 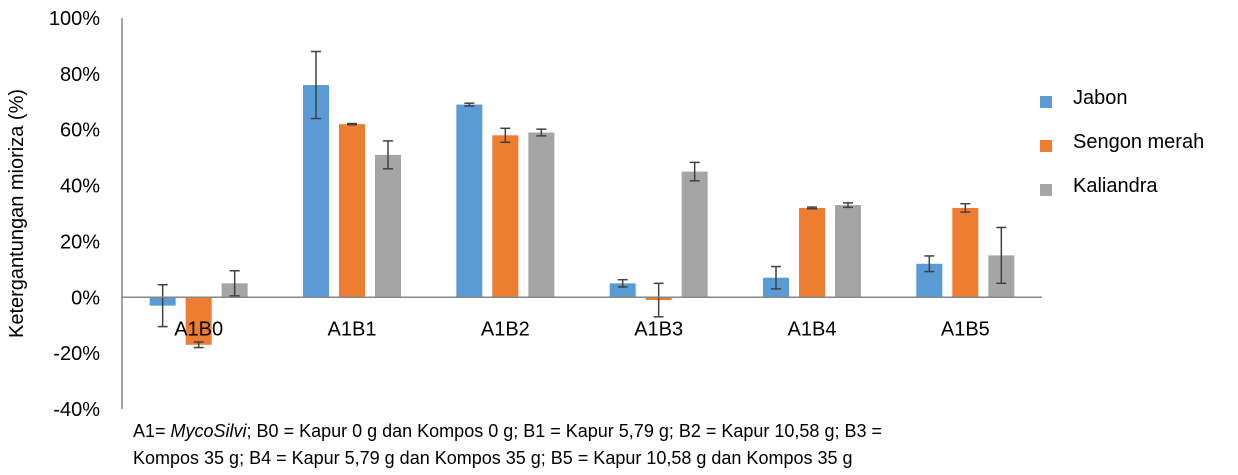 What do you see at coordinates (965, 329) in the screenshot?
I see `x-tick-label: A1B5` at bounding box center [965, 329].